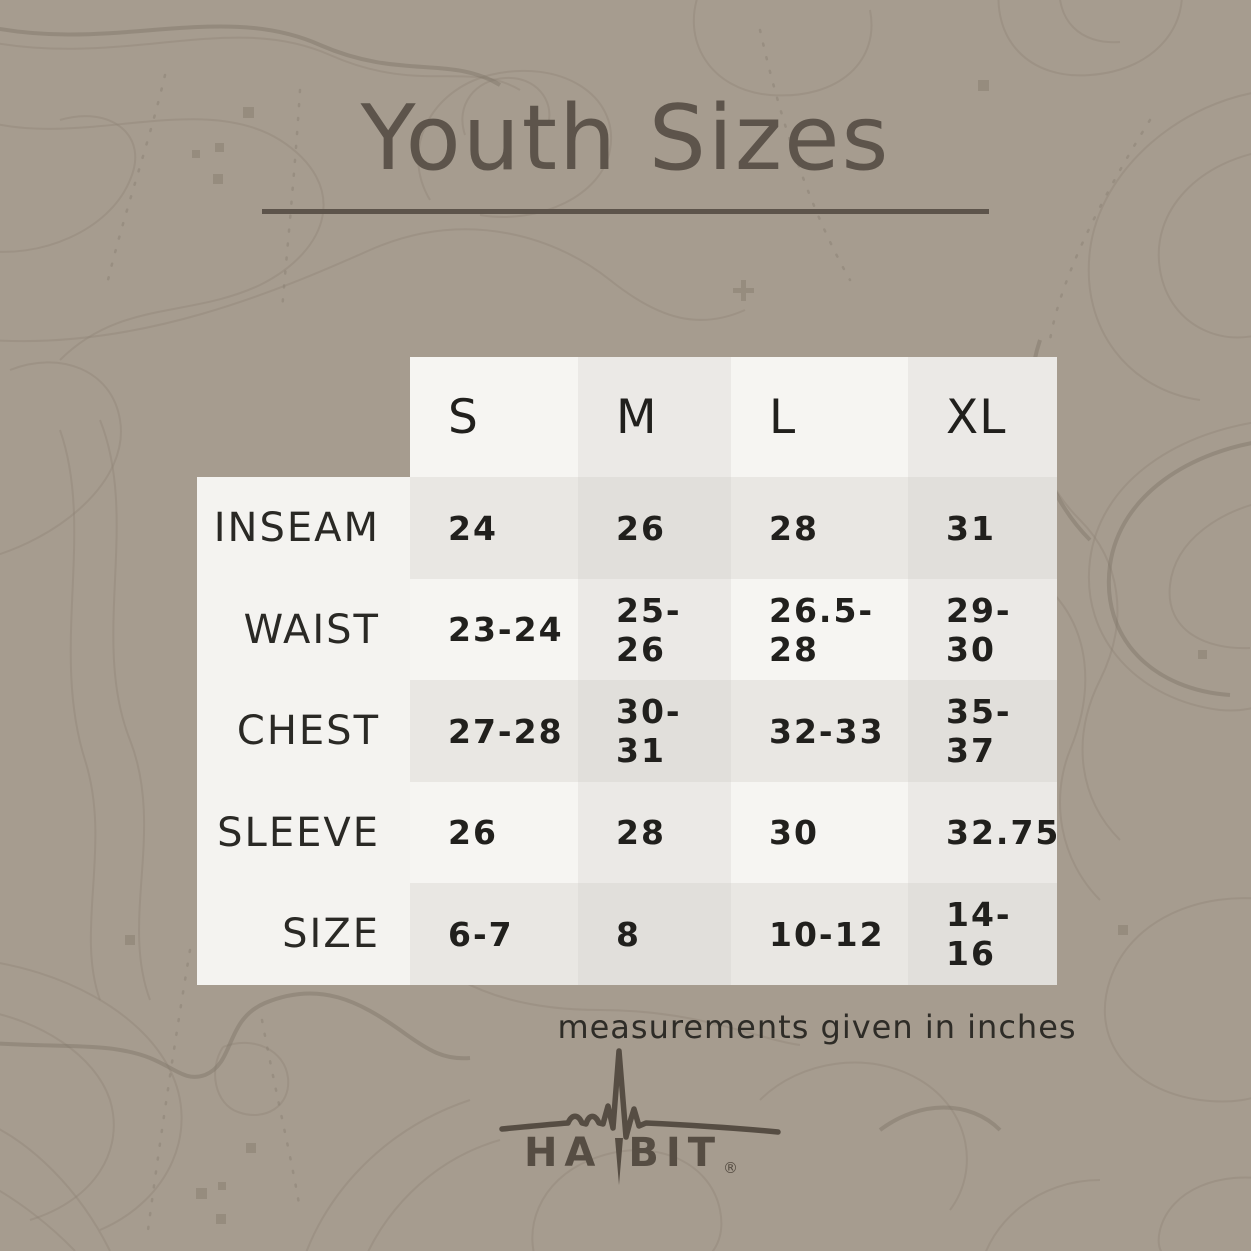 The image size is (1251, 1251). What do you see at coordinates (303, 934) in the screenshot?
I see `row-label-size: SIZE` at bounding box center [303, 934].